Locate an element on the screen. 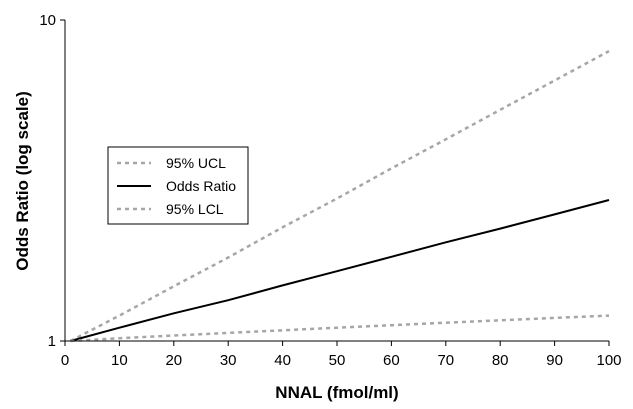  legend-label-odds-ratio: Odds Ratio is located at coordinates (201, 186).